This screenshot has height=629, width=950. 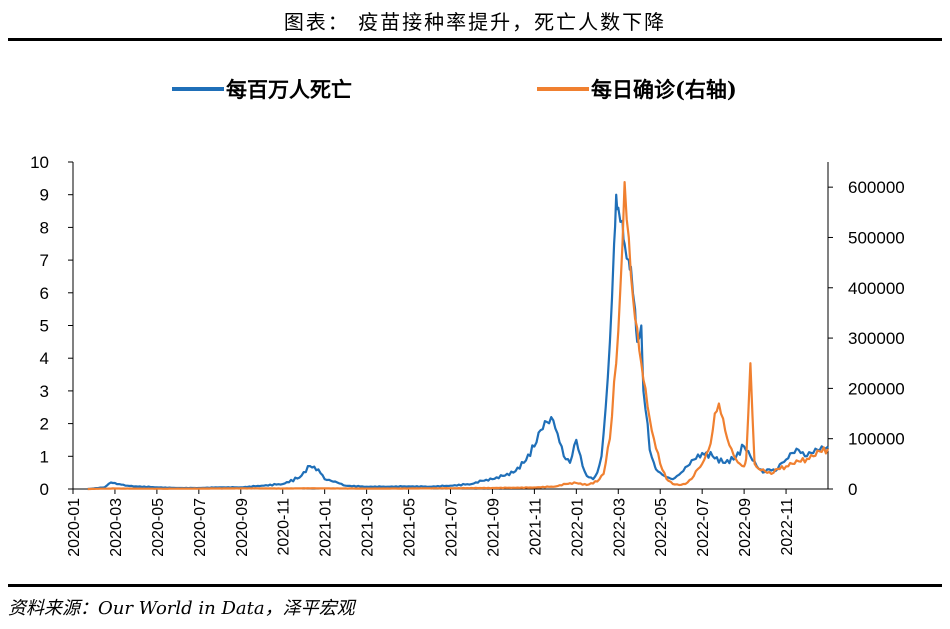 What do you see at coordinates (44, 424) in the screenshot?
I see `y-left-tick-label: 2` at bounding box center [44, 424].